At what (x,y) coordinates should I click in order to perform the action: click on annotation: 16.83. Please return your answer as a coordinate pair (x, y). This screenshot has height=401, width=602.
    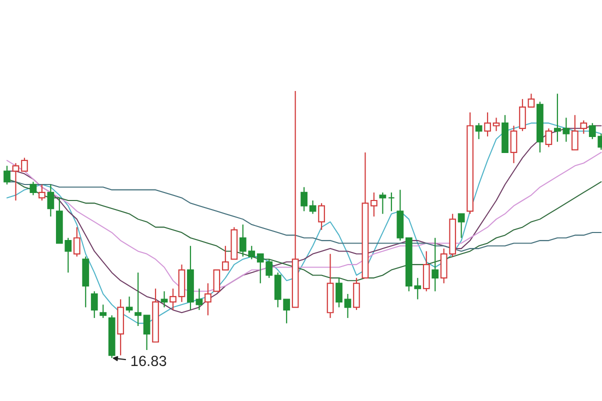
    Looking at the image, I should click on (148, 361).